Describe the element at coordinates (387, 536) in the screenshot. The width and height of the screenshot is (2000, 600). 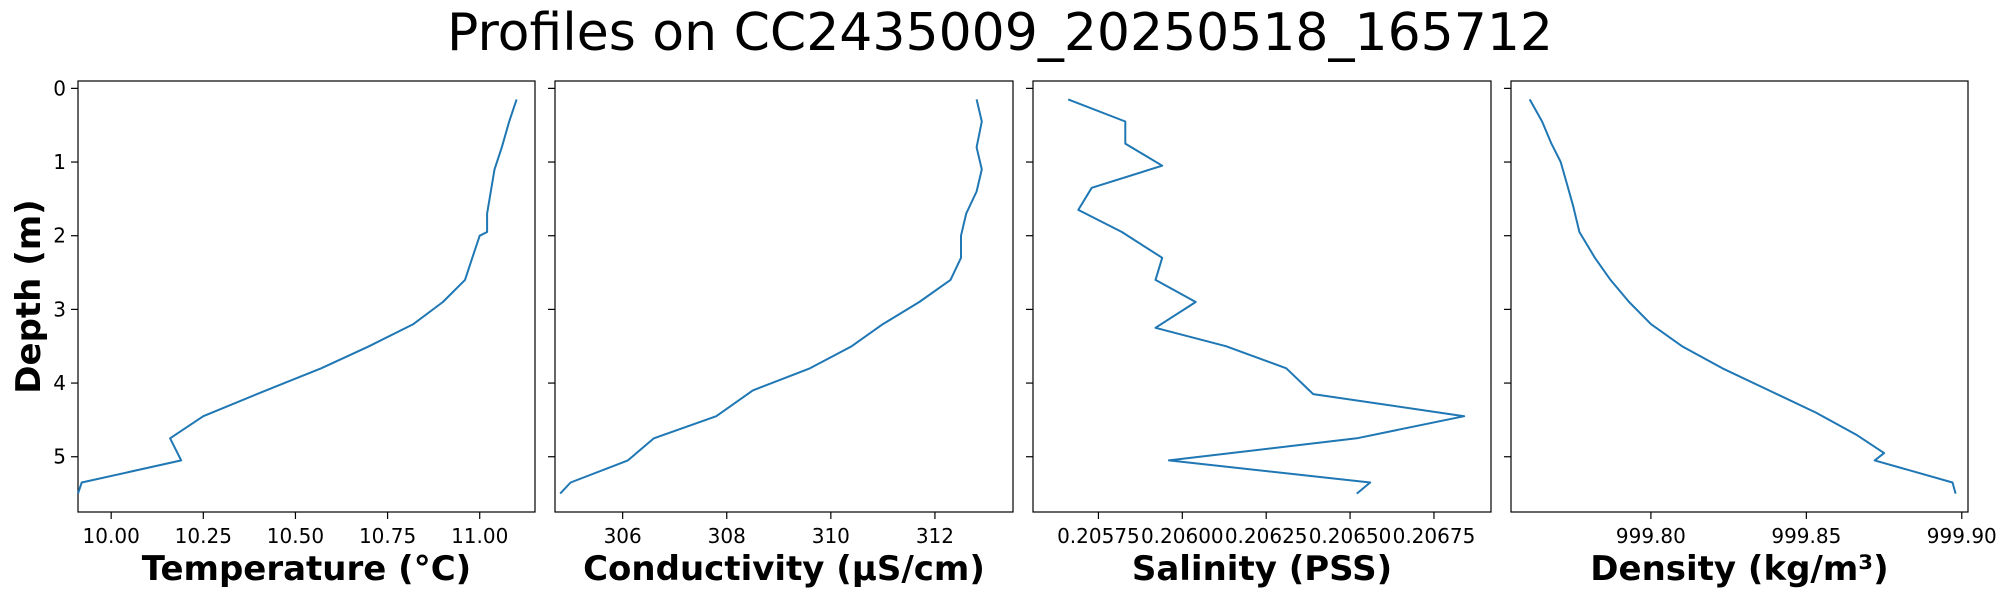
I see `panel-1-xtick-label-3: 10.75` at that location.